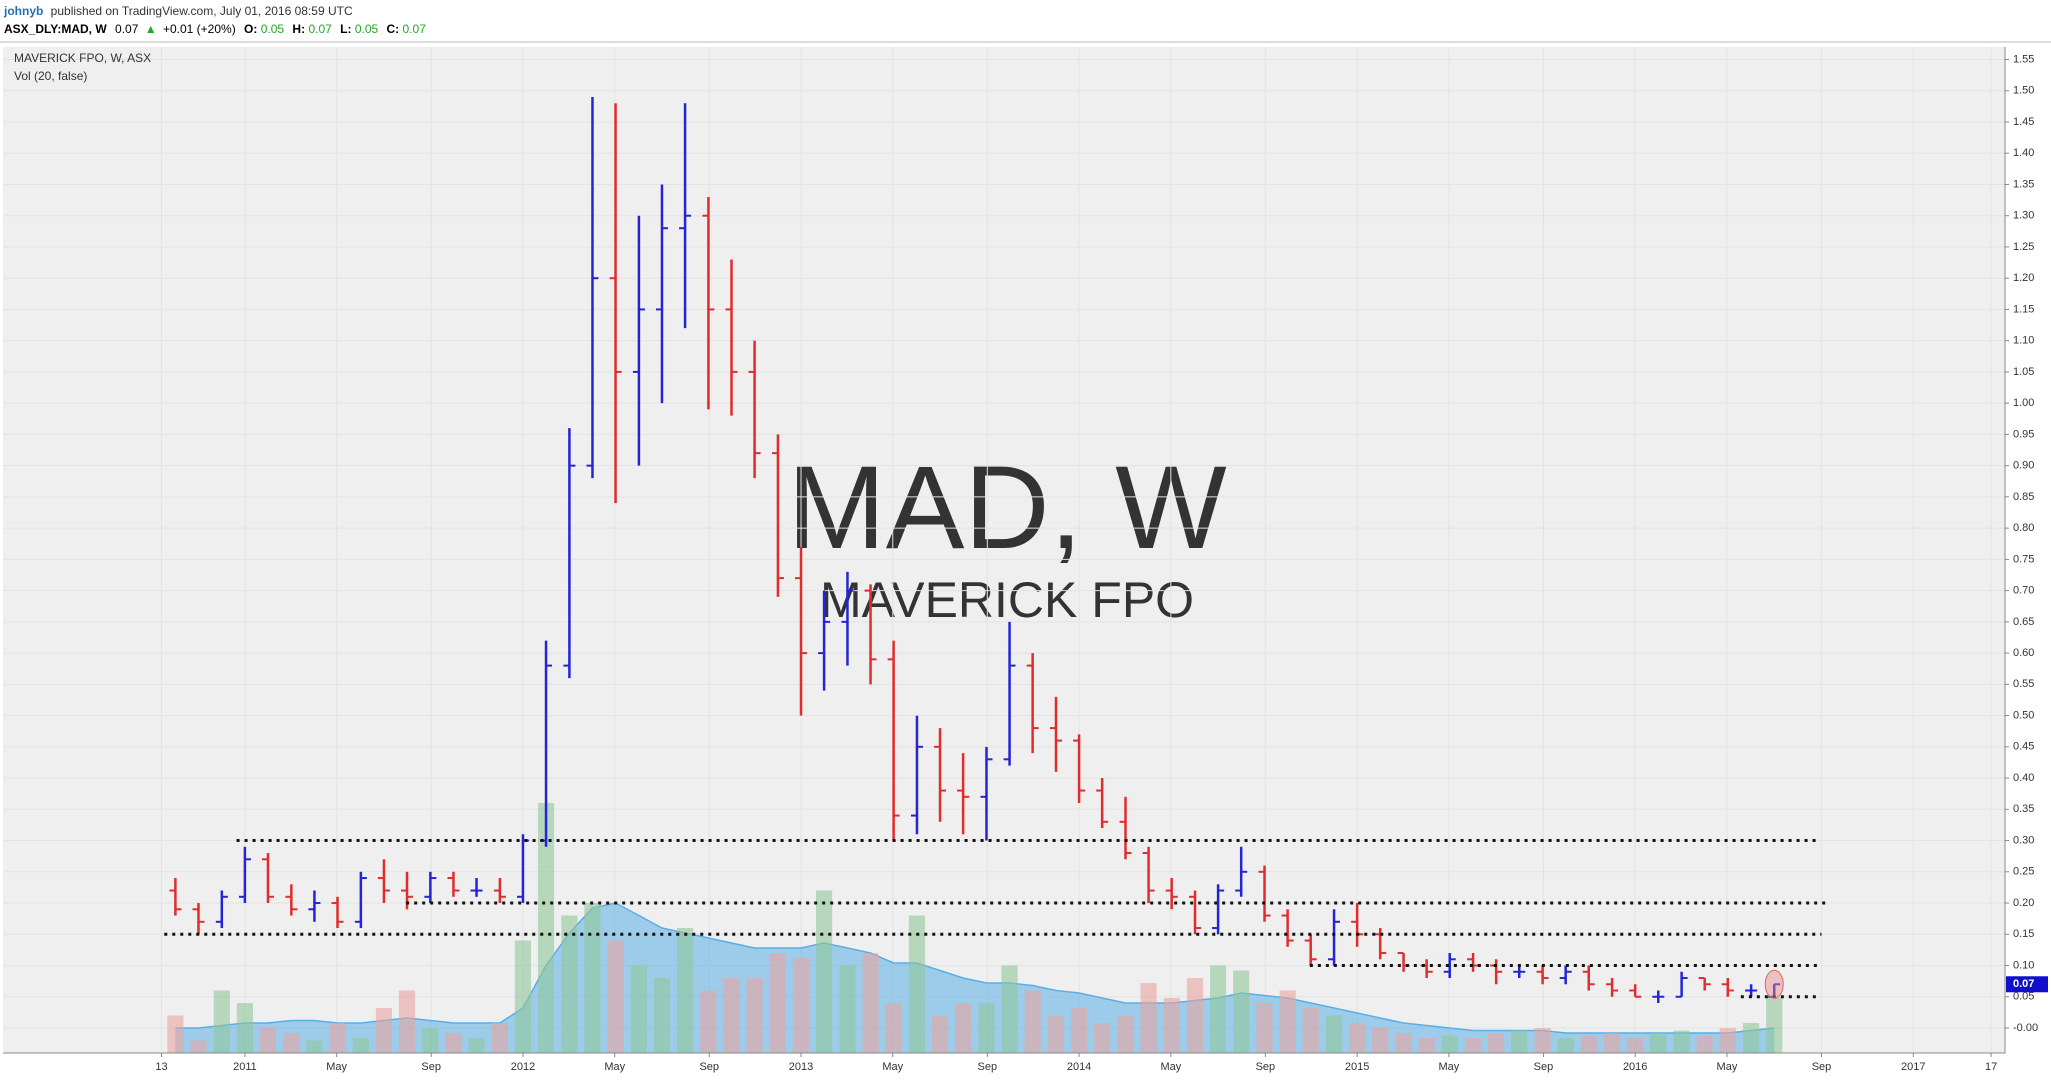 The height and width of the screenshot is (1081, 2051). What do you see at coordinates (298, 29) in the screenshot?
I see `h-label: H:` at bounding box center [298, 29].